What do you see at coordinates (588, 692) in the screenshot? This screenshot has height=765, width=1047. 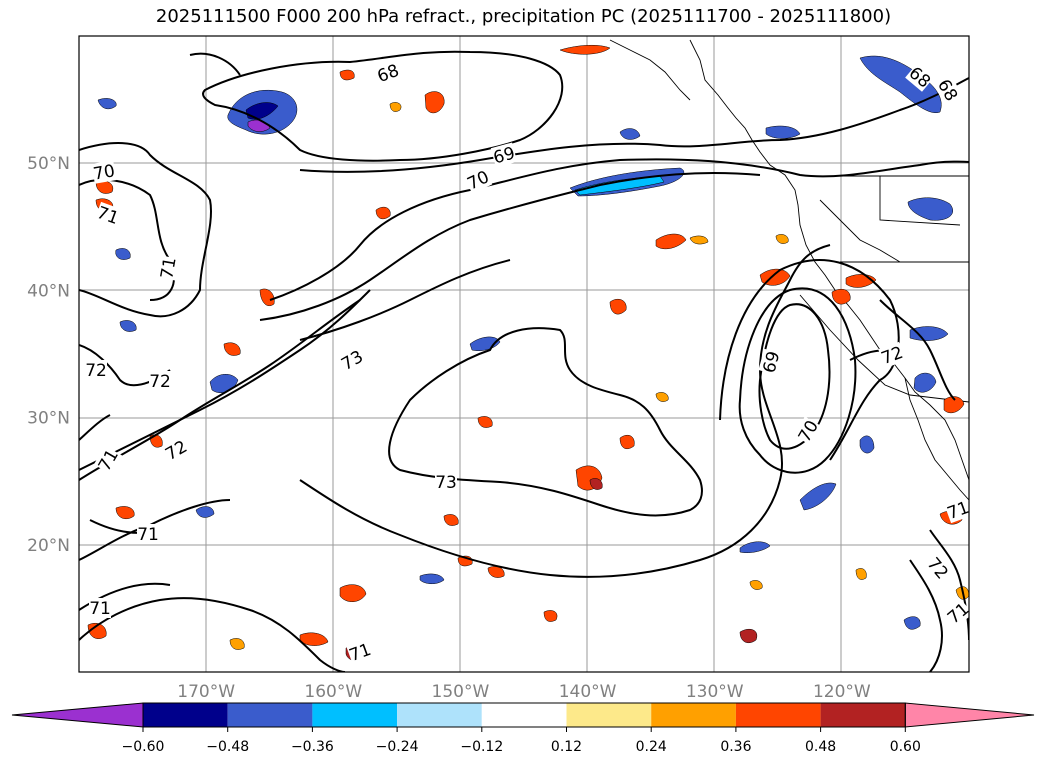 I see `longitude-label: 140°W` at bounding box center [588, 692].